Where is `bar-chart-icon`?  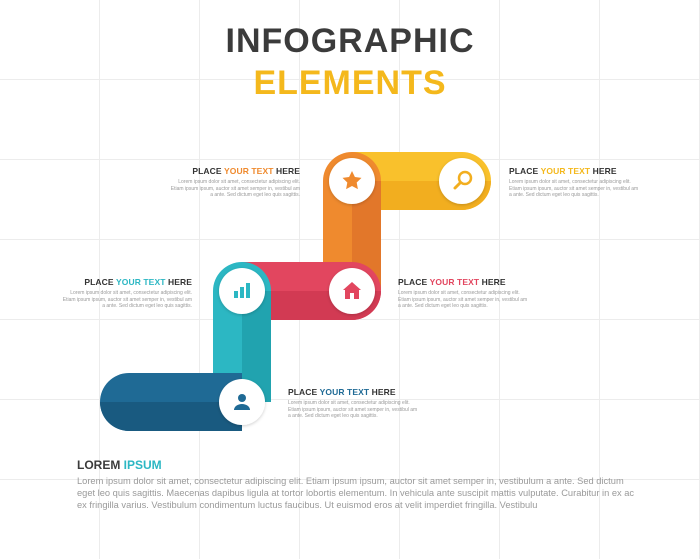
bar-chart-icon is located at coordinates (242, 290).